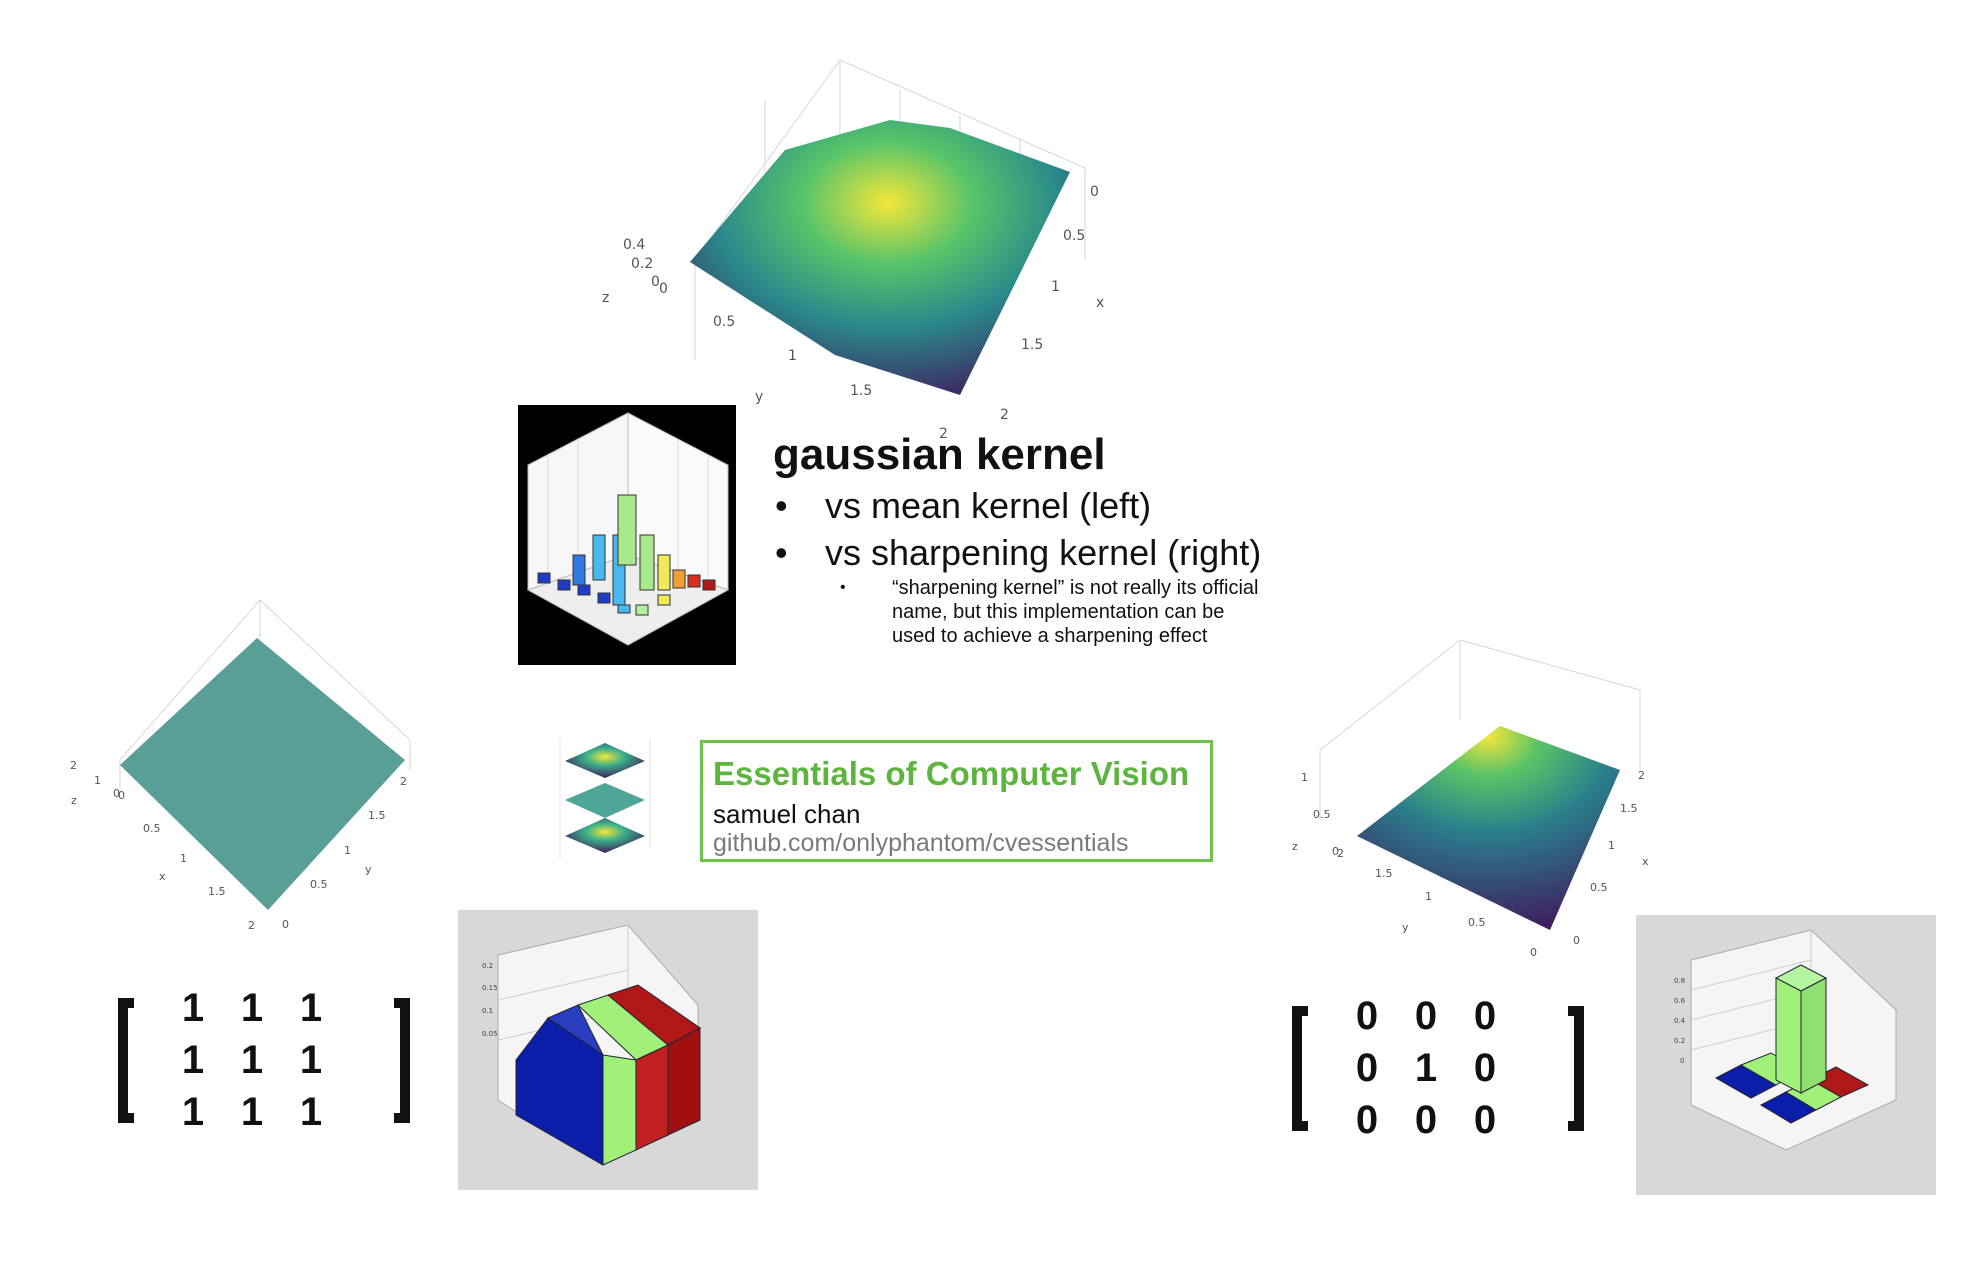  Describe the element at coordinates (193, 1060) in the screenshot. I see `mean-cell-1-0: 1` at that location.